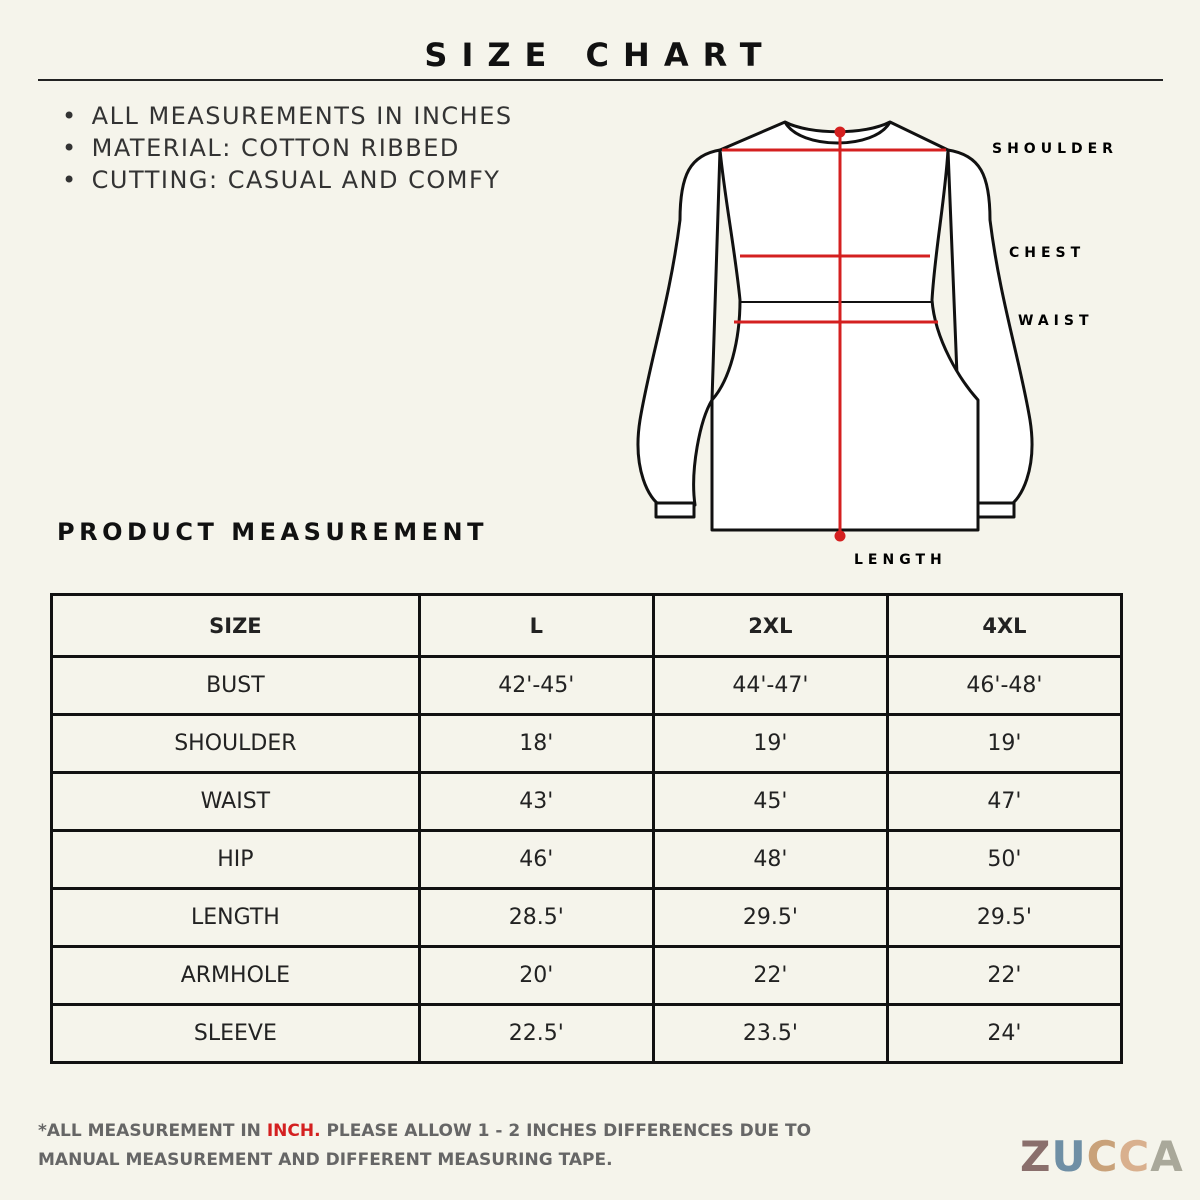 The width and height of the screenshot is (1200, 1200). What do you see at coordinates (287, 118) in the screenshot?
I see `note: ALL MEASUREMENTS IN INCHES` at bounding box center [287, 118].